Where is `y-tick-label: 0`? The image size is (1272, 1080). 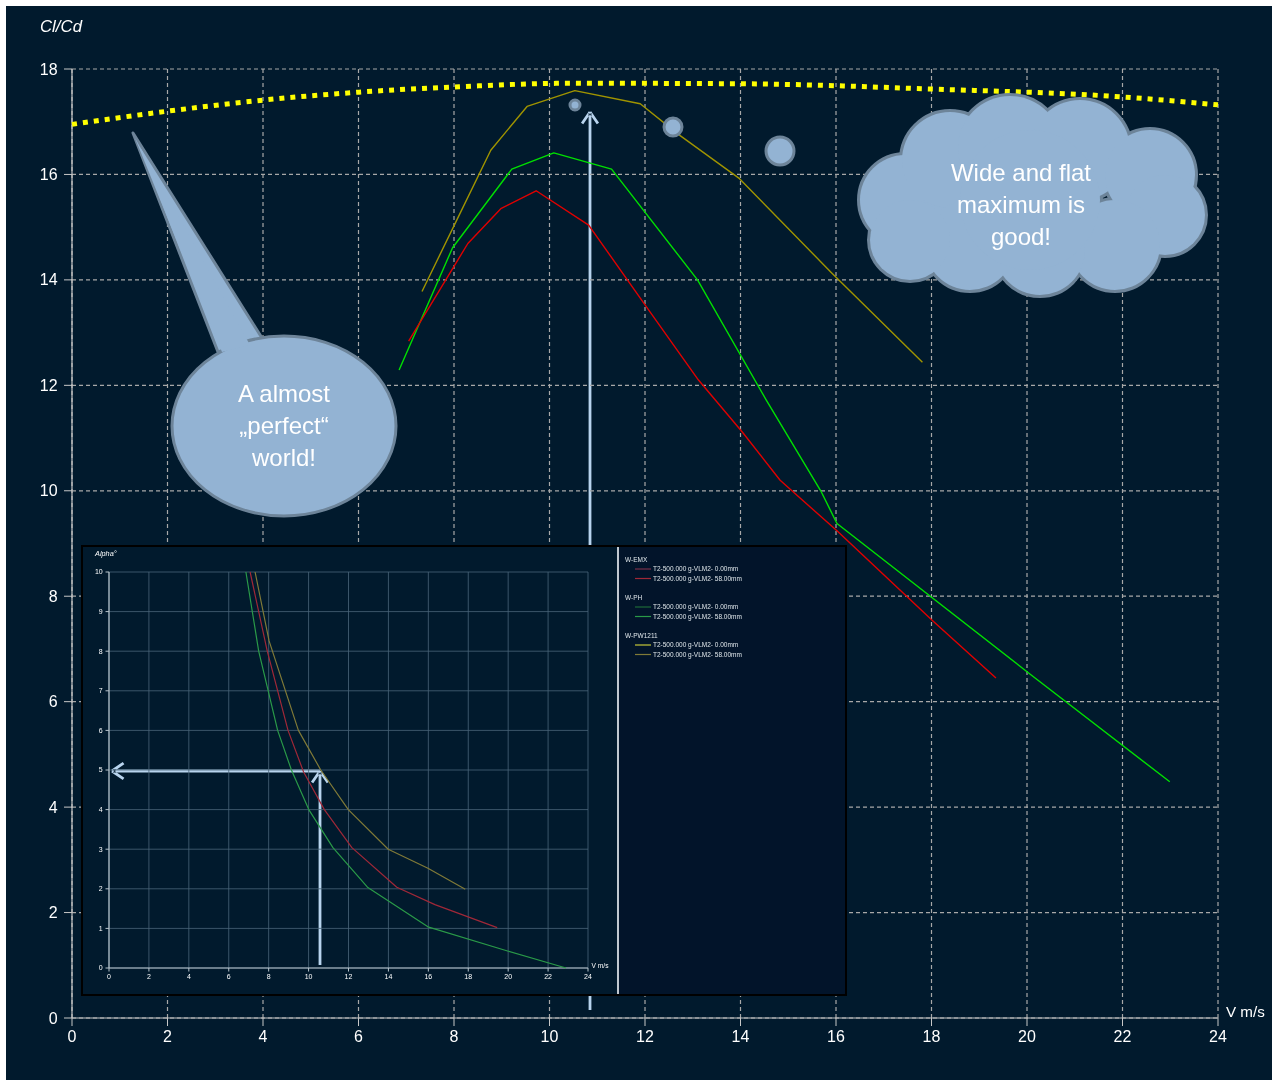
y-tick-label: 0 is located at coordinates (53, 1018).